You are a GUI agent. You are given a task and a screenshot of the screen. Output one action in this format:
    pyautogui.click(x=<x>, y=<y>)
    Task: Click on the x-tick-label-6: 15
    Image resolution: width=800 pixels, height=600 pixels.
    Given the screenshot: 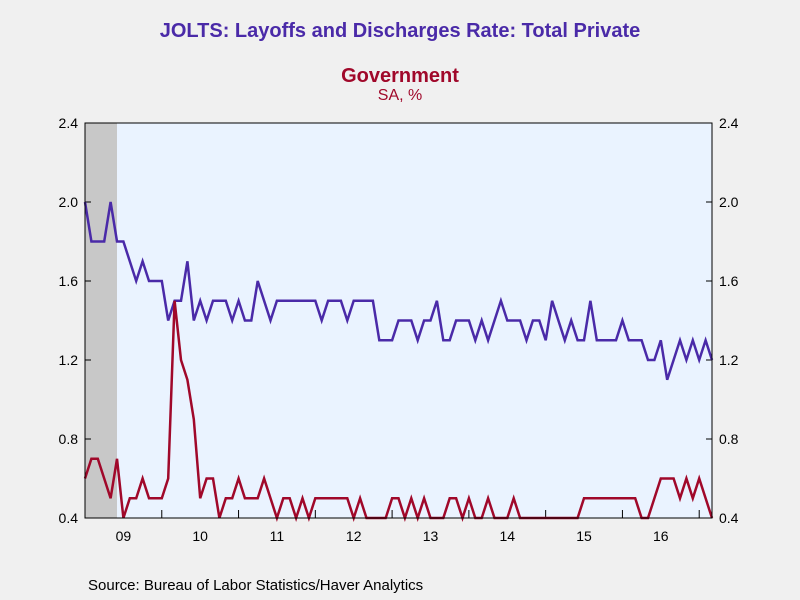 What is the action you would take?
    pyautogui.click(x=584, y=536)
    